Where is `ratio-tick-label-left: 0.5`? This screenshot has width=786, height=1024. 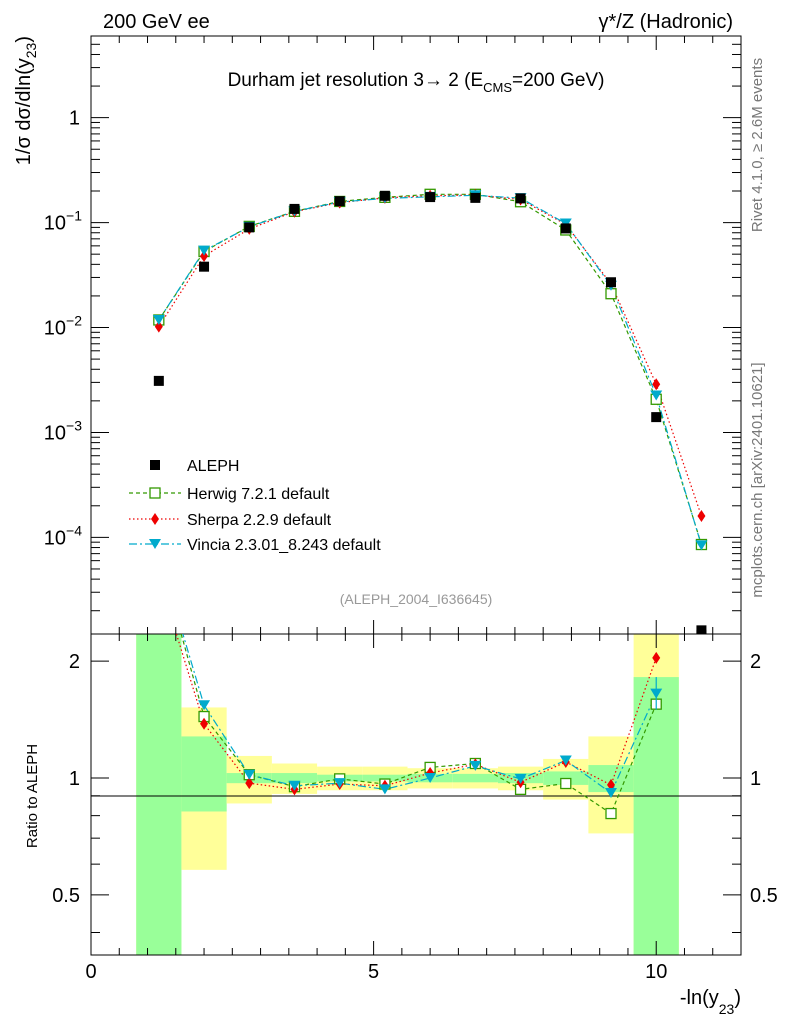 ratio-tick-label-left: 0.5 is located at coordinates (66, 896).